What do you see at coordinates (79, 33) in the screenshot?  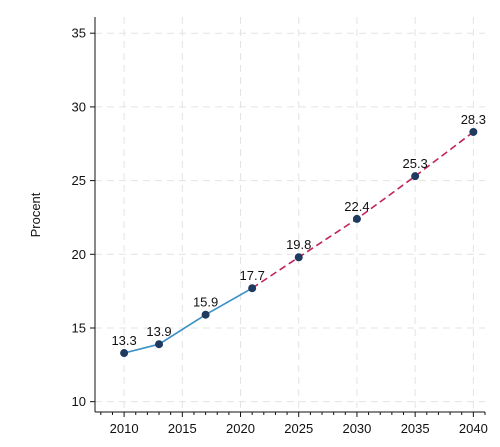 I see `y-tick-label: 35` at bounding box center [79, 33].